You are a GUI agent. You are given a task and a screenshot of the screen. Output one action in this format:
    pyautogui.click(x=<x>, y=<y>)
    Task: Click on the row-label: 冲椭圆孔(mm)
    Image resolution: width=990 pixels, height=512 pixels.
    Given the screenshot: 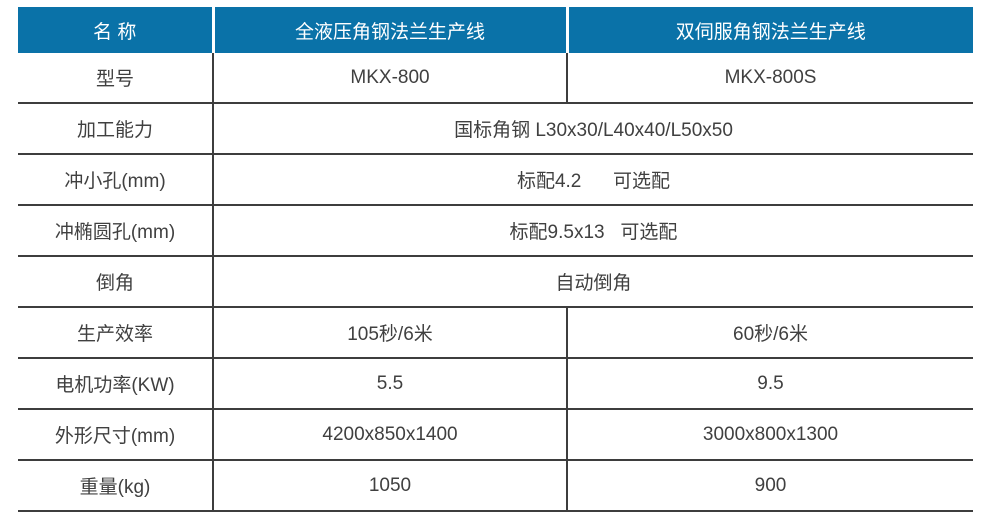 What is the action you would take?
    pyautogui.click(x=116, y=231)
    